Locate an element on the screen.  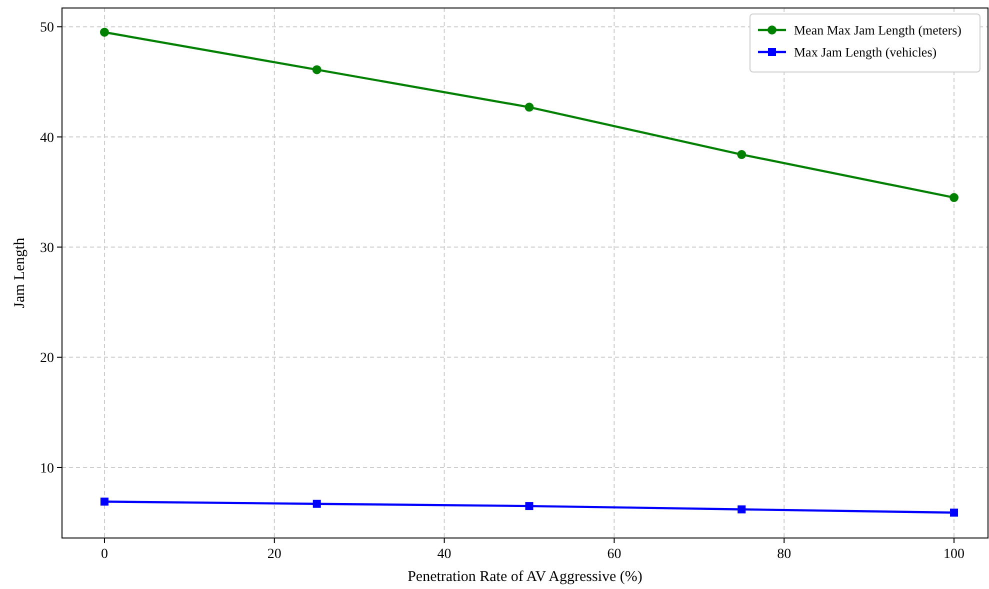
y-tick-label: 50 is located at coordinates (47, 28).